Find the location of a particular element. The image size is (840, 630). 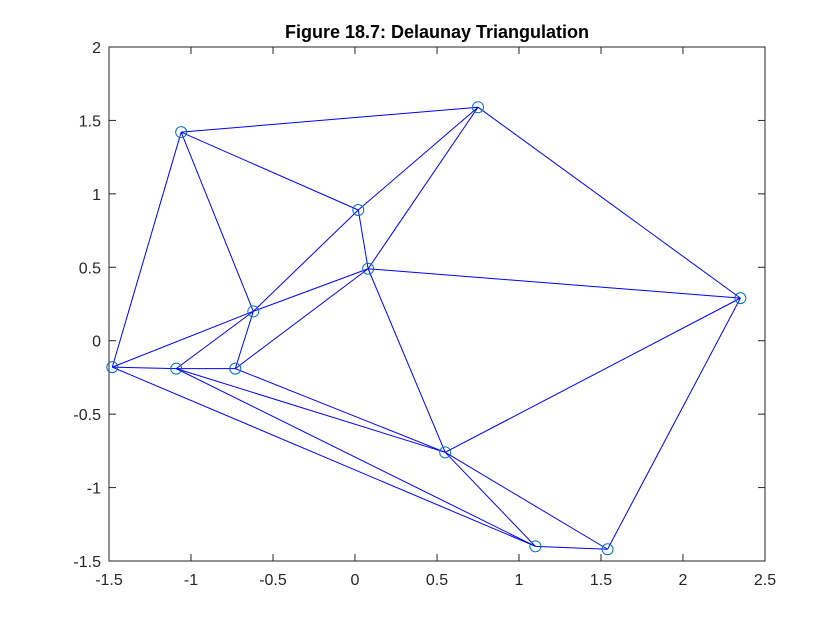

y-tick-label: -0.5 is located at coordinates (87, 415).